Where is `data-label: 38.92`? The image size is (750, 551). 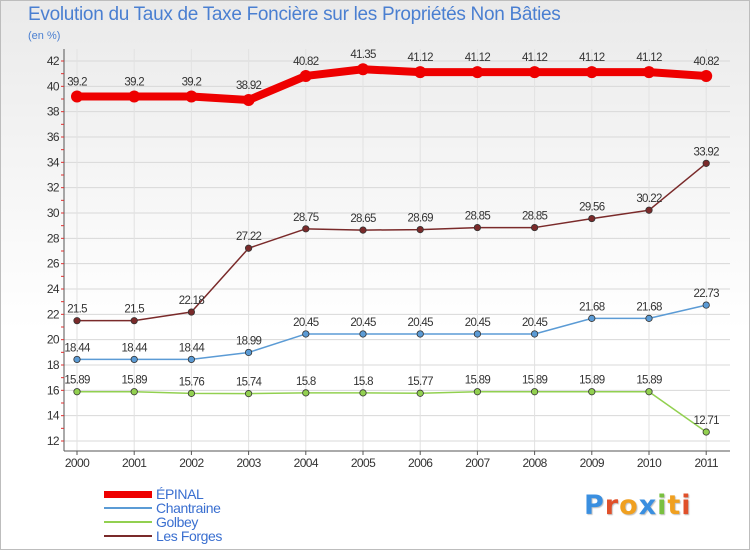 data-label: 38.92 is located at coordinates (249, 86).